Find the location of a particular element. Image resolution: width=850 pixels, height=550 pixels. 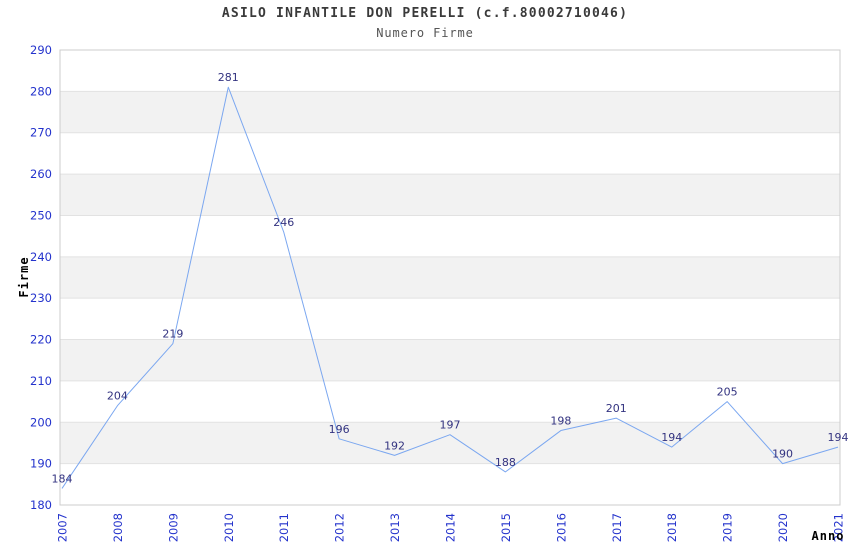

value-label: 219 is located at coordinates (172, 334).